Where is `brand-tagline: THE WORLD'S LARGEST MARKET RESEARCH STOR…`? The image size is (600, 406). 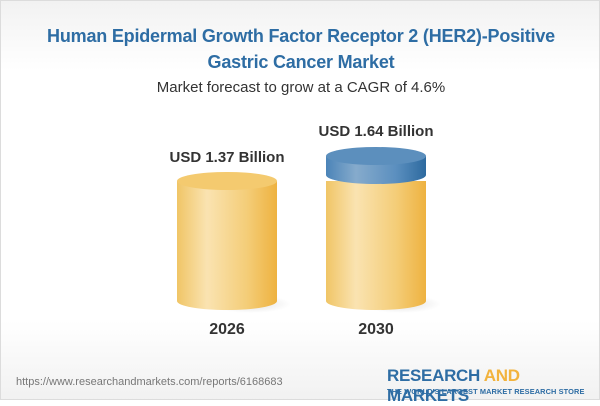 brand-tagline: THE WORLD'S LARGEST MARKET RESEARCH STOR… is located at coordinates (486, 391).